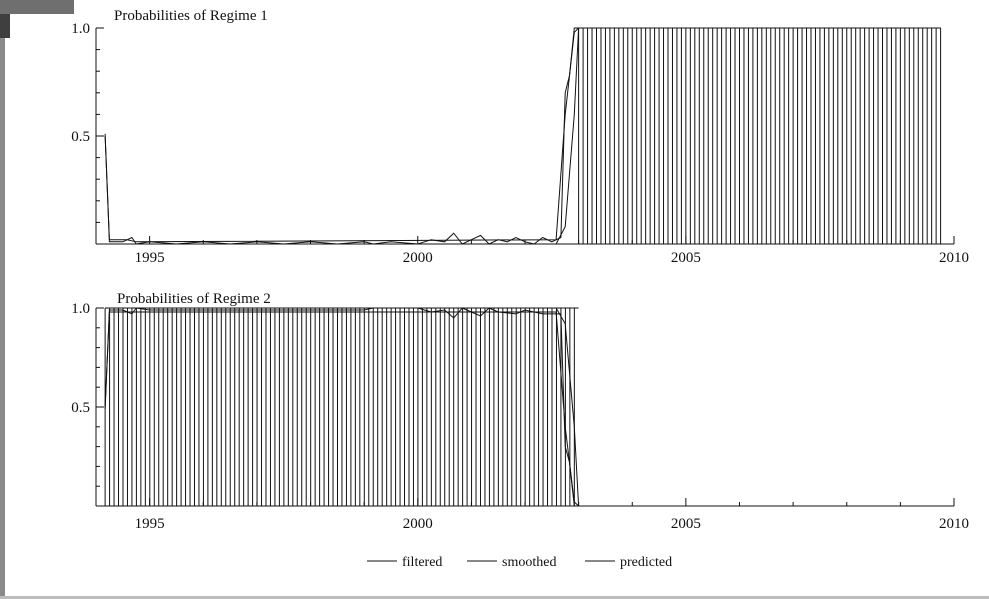 The image size is (989, 599). Describe the element at coordinates (529, 562) in the screenshot. I see `legend-label: smoothed` at that location.